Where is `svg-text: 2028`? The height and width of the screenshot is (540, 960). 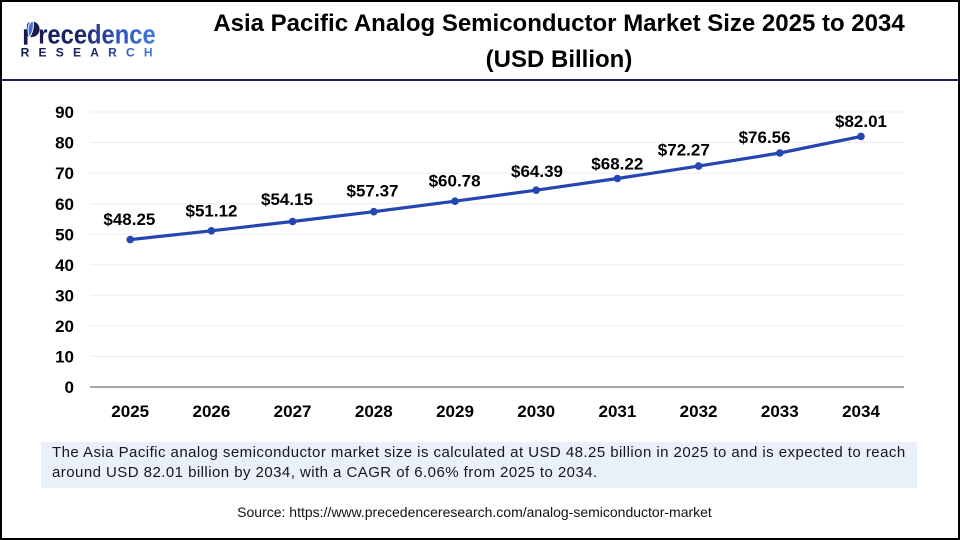
svg-text: 2028 is located at coordinates (374, 411).